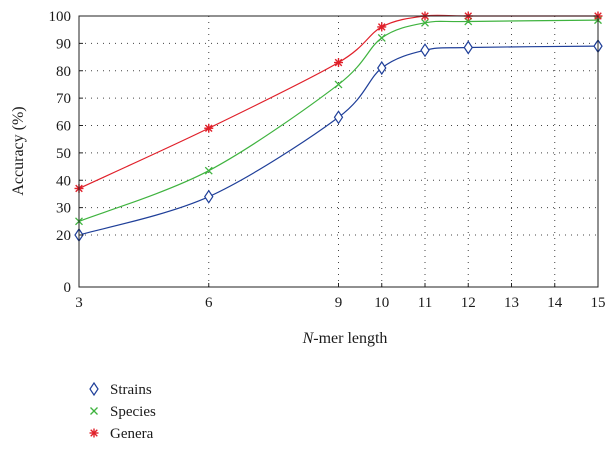 The height and width of the screenshot is (456, 611). What do you see at coordinates (63, 44) in the screenshot?
I see `y-tick-label: 90` at bounding box center [63, 44].